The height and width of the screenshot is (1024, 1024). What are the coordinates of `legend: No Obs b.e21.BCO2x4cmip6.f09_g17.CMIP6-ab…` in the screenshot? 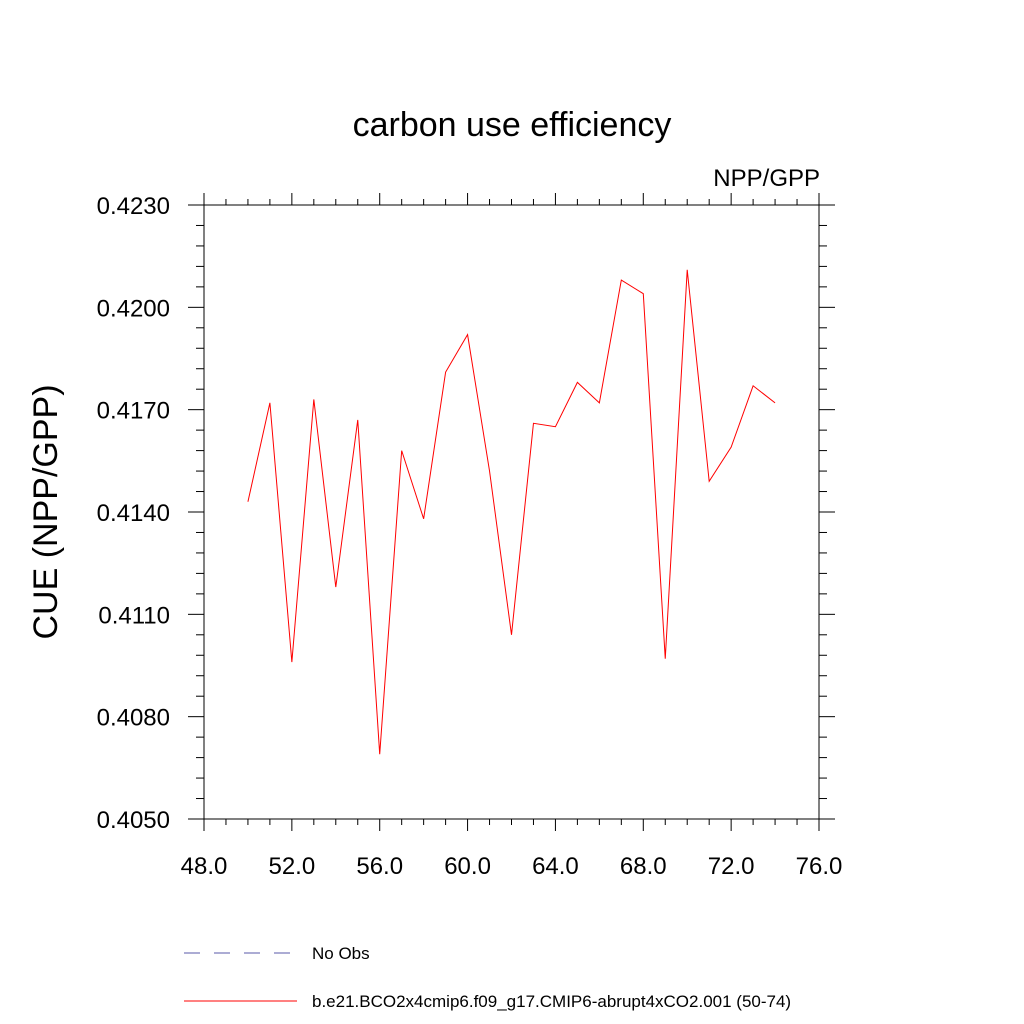 It's located at (487, 977).